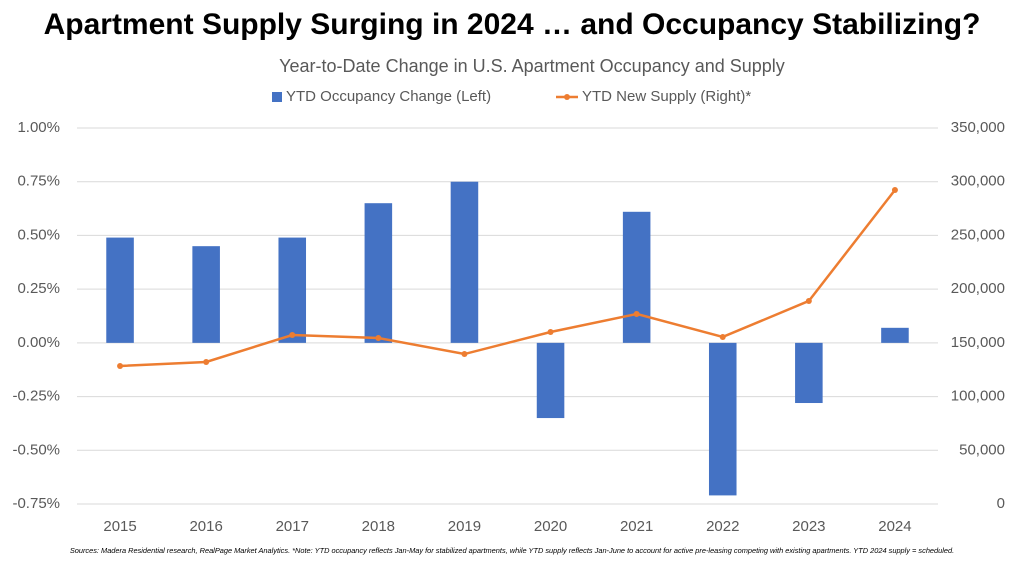  I want to click on x-tick-label: 2018, so click(378, 526).